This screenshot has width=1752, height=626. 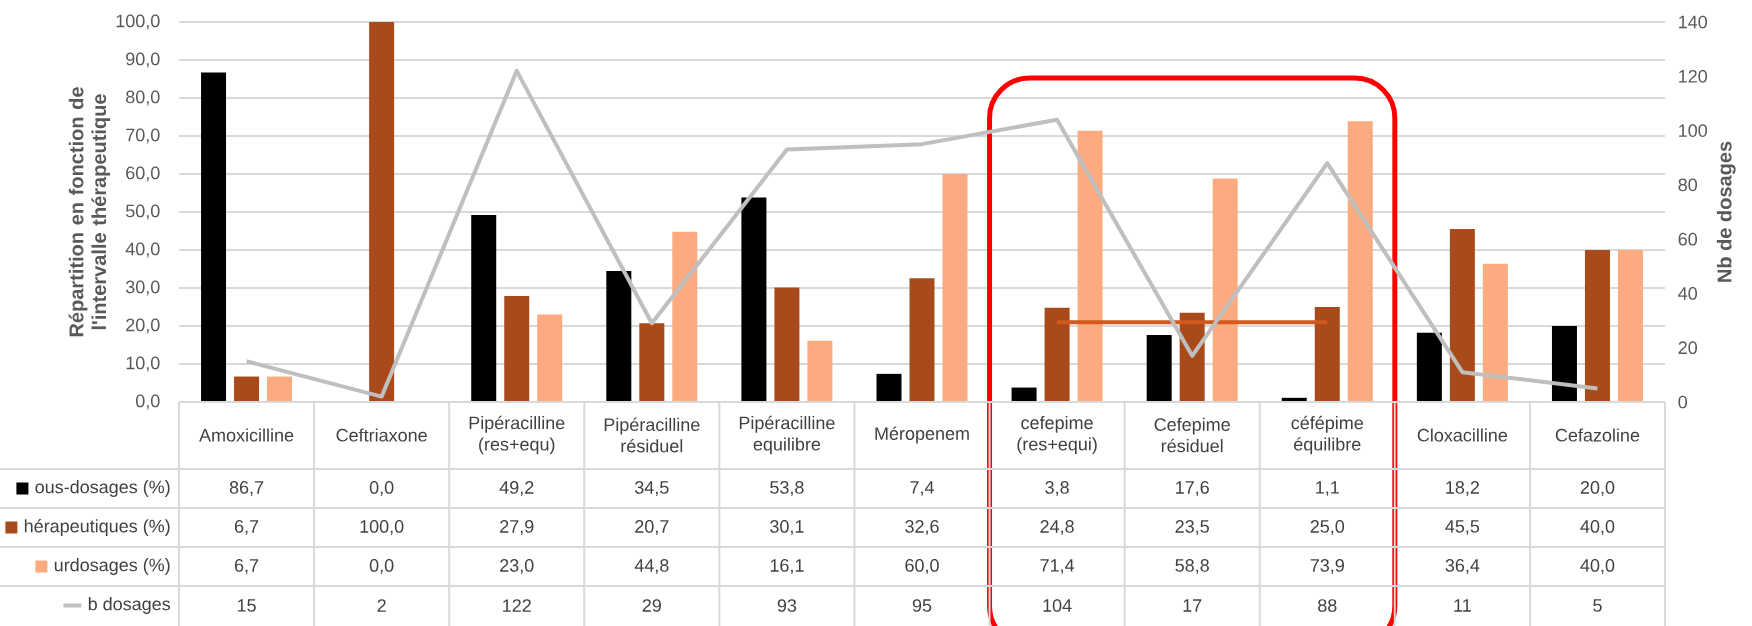 What do you see at coordinates (922, 605) in the screenshot?
I see `data-label: 95` at bounding box center [922, 605].